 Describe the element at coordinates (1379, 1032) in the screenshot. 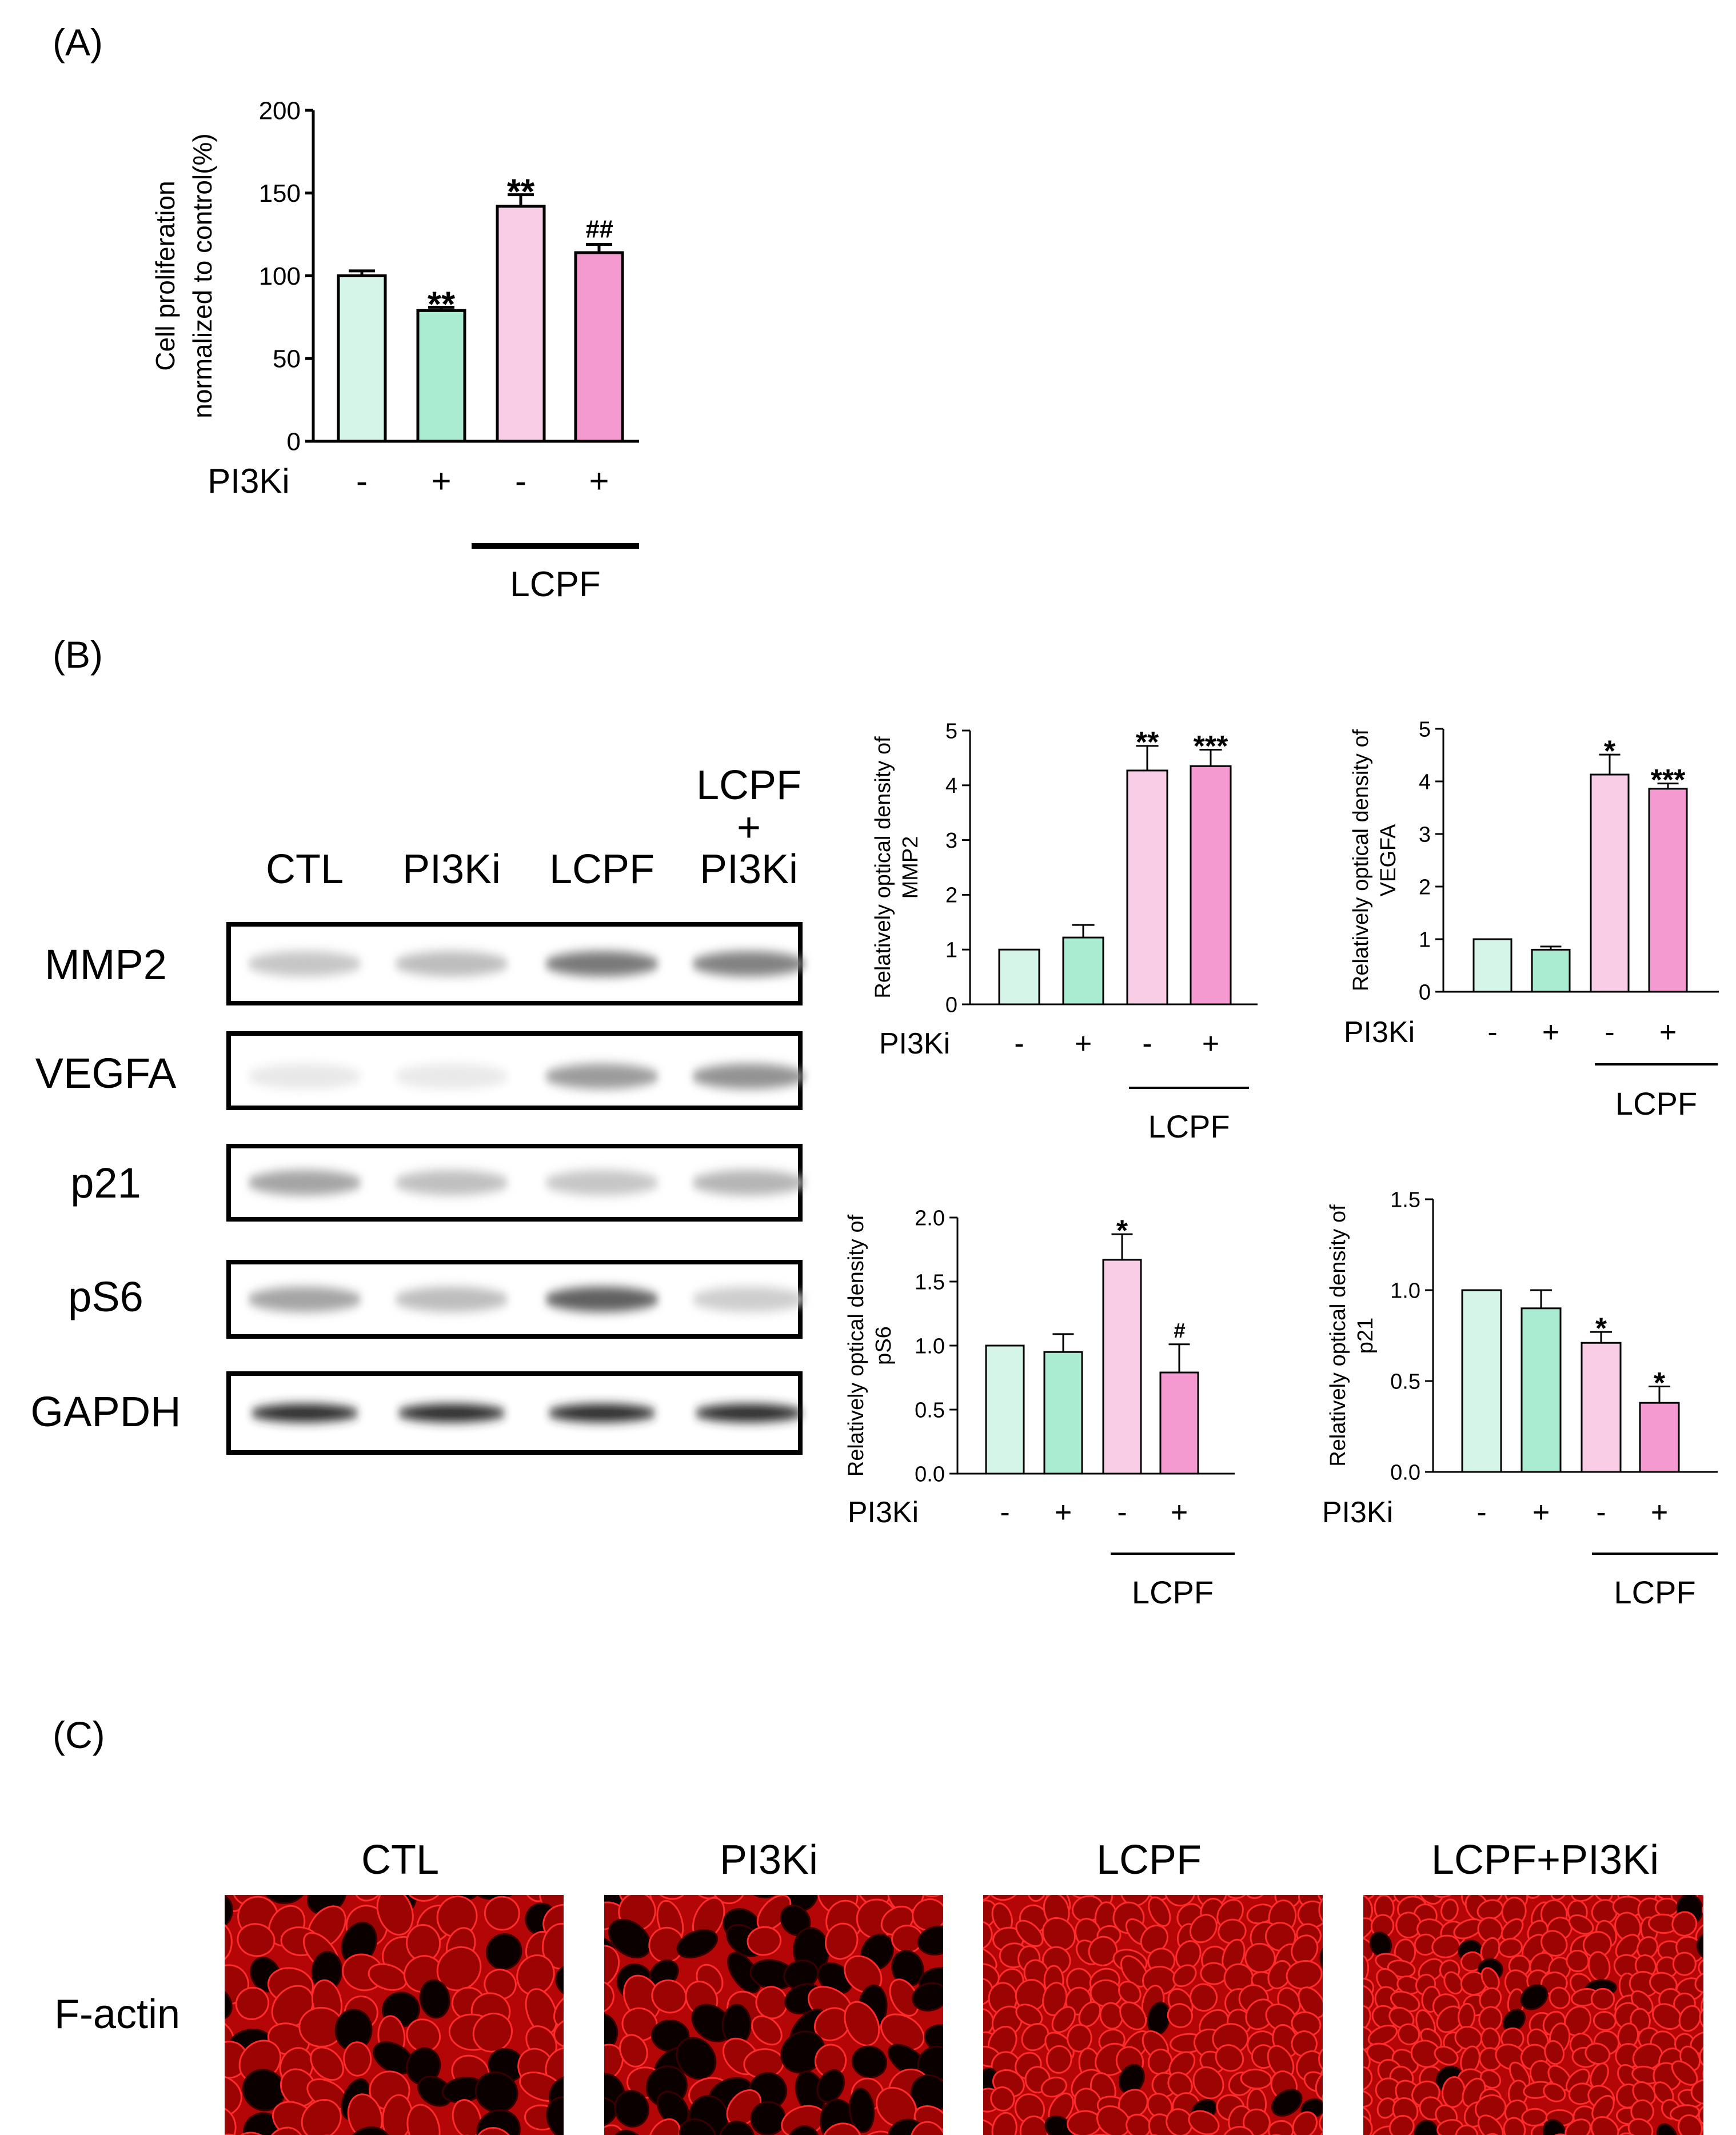

I see `treatment-label: PI3Ki` at that location.